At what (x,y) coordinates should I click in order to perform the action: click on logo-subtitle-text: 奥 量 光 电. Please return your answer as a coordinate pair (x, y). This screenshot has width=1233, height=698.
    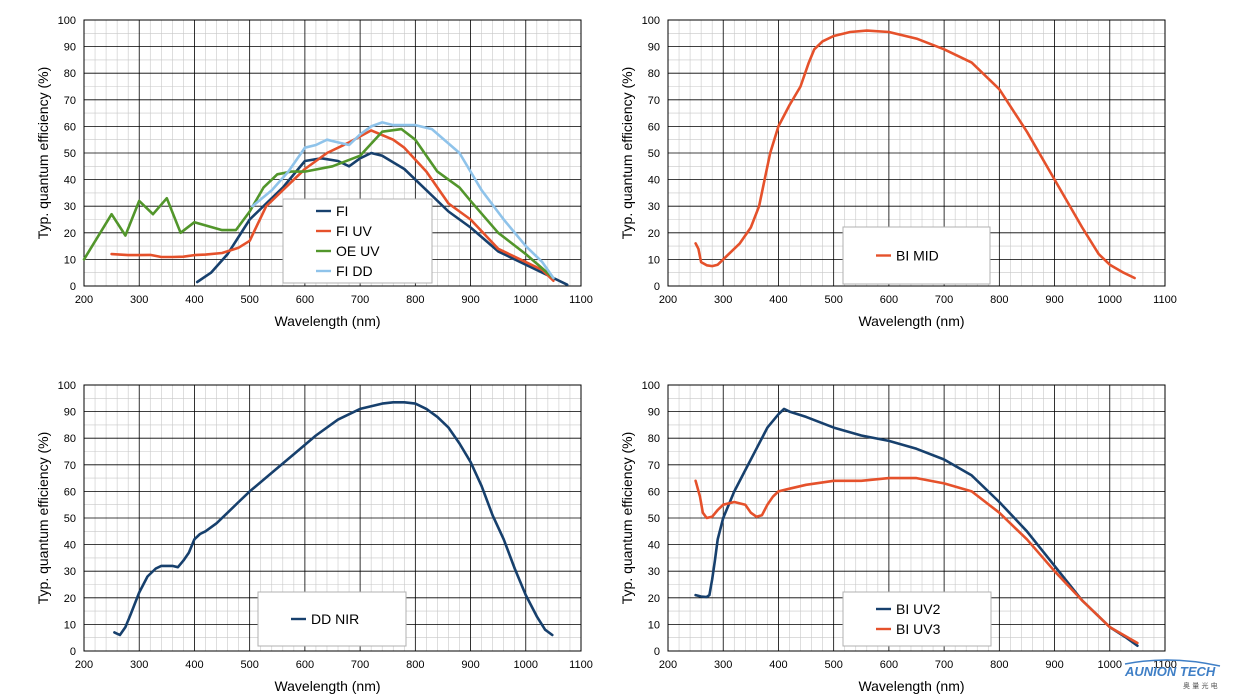
    Looking at the image, I should click on (1200, 685).